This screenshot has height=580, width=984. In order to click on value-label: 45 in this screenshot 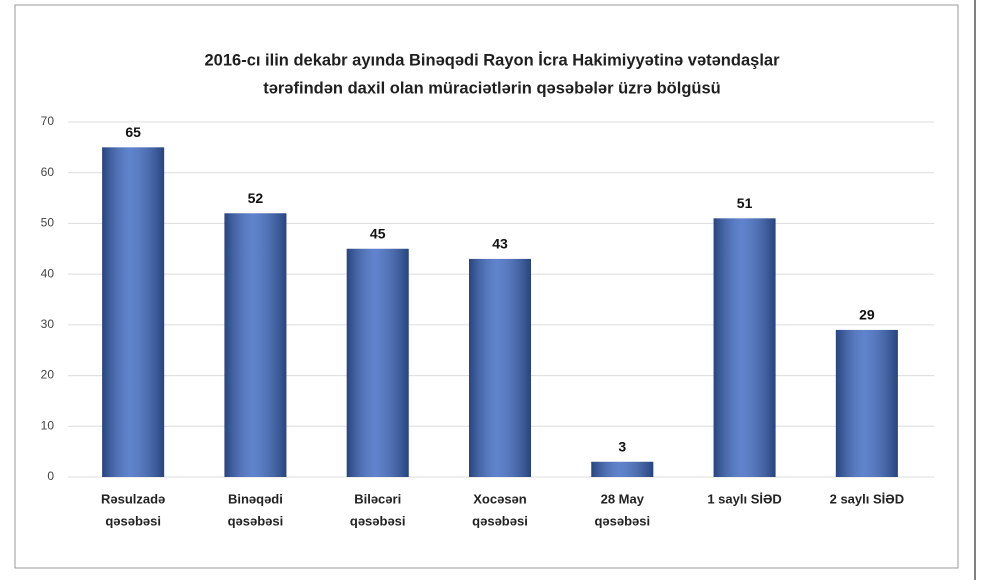, I will do `click(378, 233)`.